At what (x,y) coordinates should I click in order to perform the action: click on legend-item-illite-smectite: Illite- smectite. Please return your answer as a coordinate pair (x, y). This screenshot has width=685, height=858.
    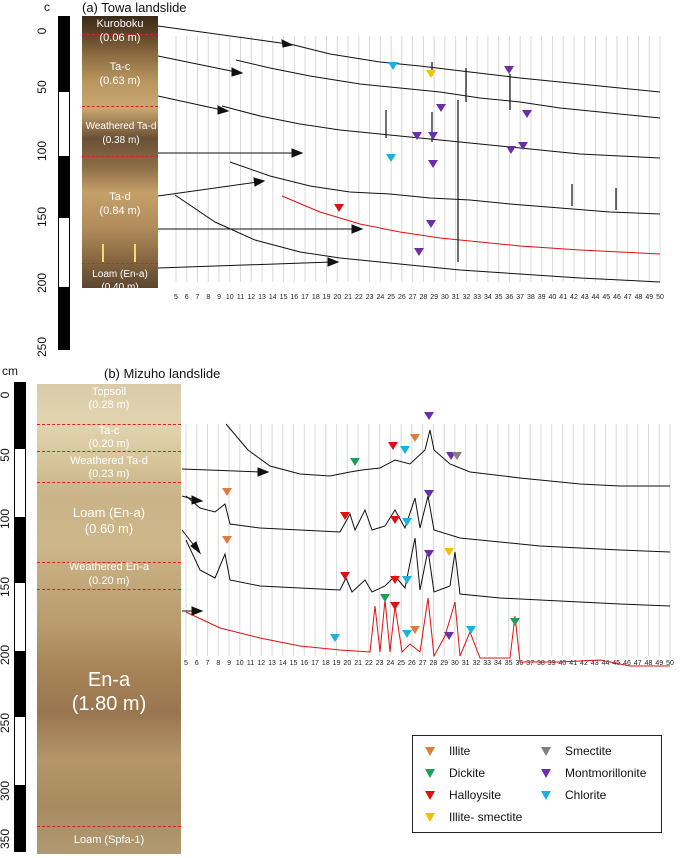
    Looking at the image, I should click on (473, 817).